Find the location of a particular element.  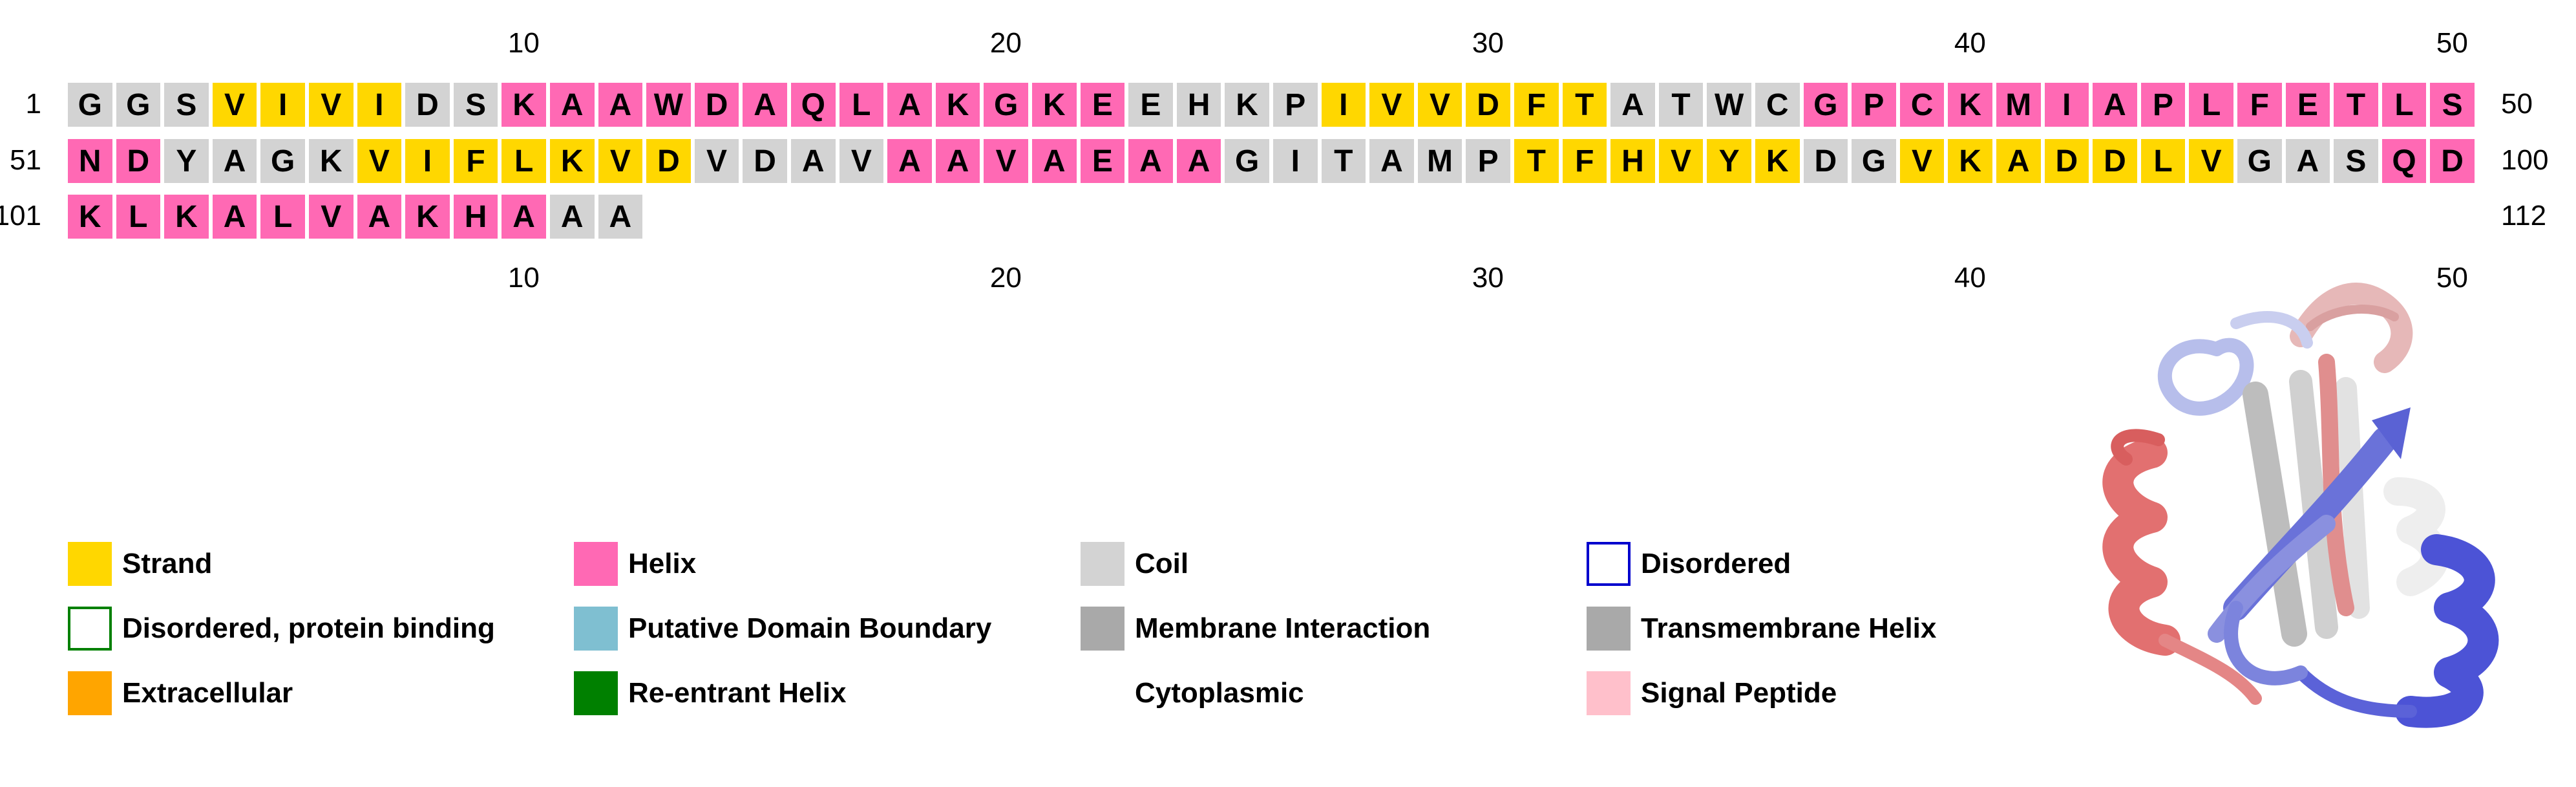

residue-coil: W is located at coordinates (1729, 105).